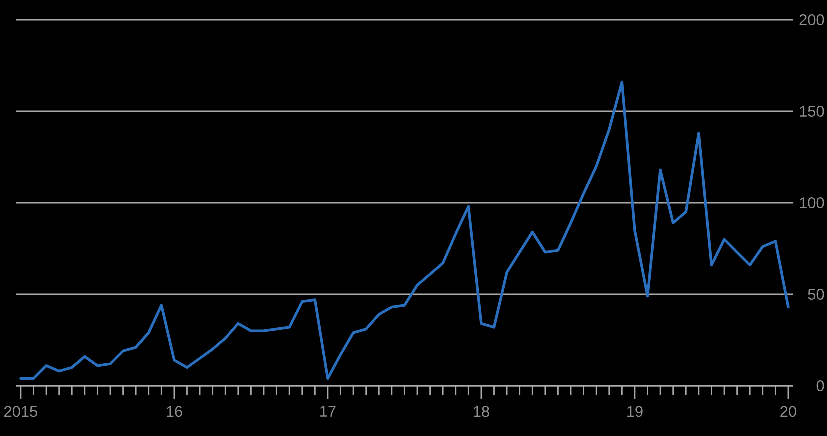 The width and height of the screenshot is (827, 436). Describe the element at coordinates (21, 412) in the screenshot. I see `x-tick-label: 2015` at that location.